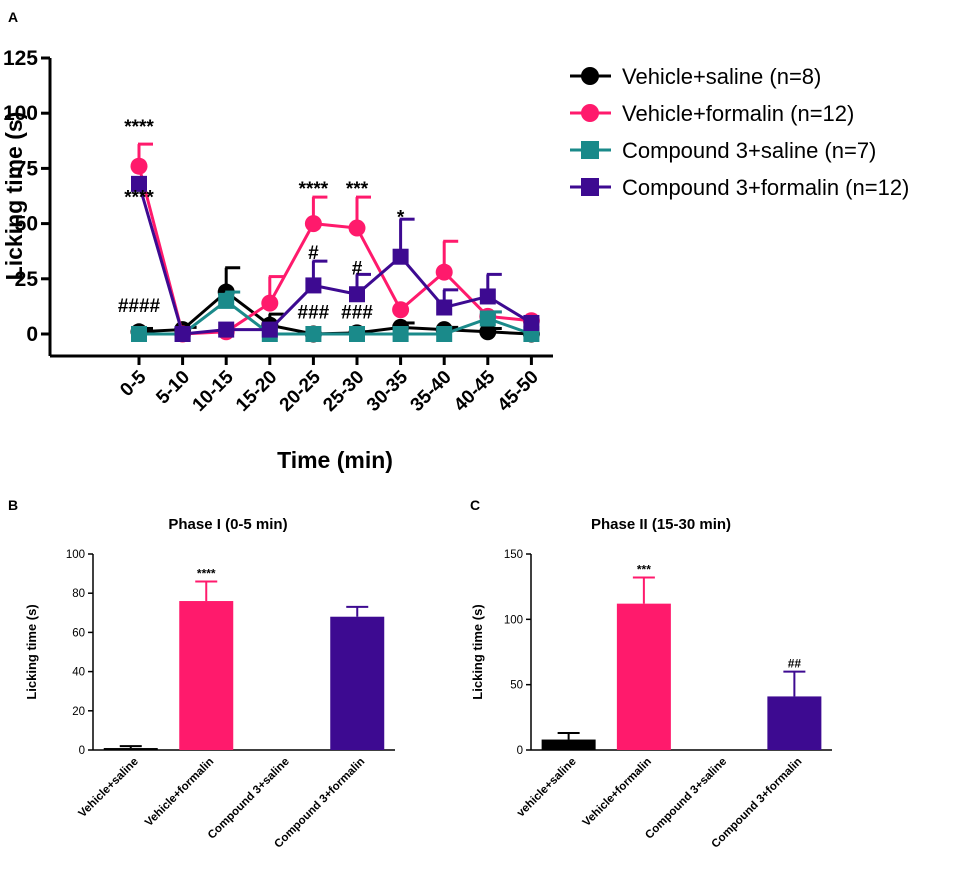 The image size is (957, 887). I want to click on panel-a-x-tick-label: 15-20, so click(256, 391).